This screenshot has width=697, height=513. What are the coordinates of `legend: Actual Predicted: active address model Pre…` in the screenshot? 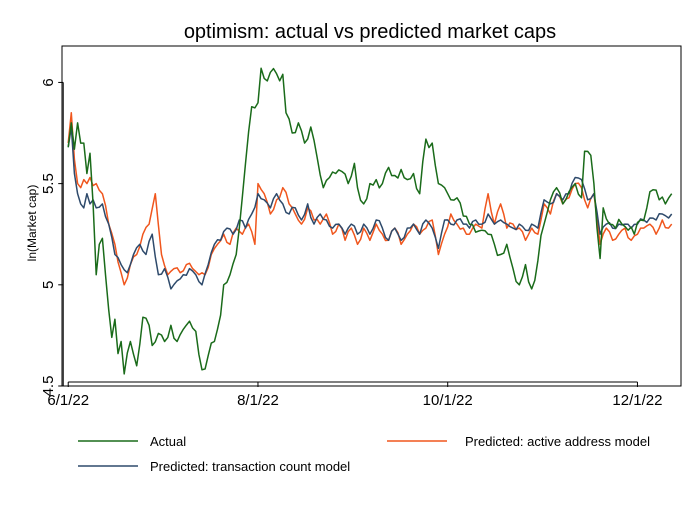 It's located at (364, 454).